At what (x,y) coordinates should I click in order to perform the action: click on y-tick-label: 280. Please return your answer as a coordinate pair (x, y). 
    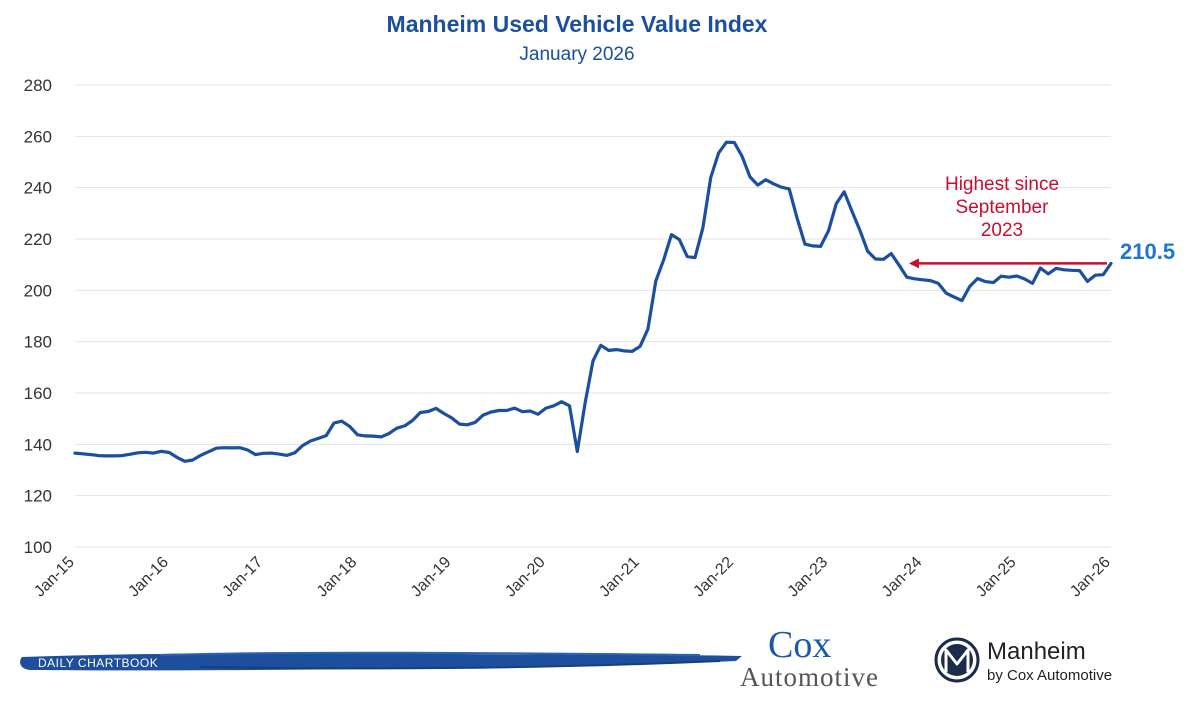
    Looking at the image, I should click on (38, 85).